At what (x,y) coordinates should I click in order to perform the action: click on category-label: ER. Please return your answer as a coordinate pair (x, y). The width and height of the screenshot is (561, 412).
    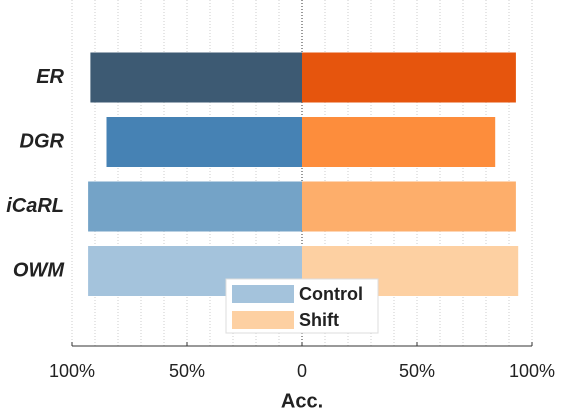
    Looking at the image, I should click on (50, 77).